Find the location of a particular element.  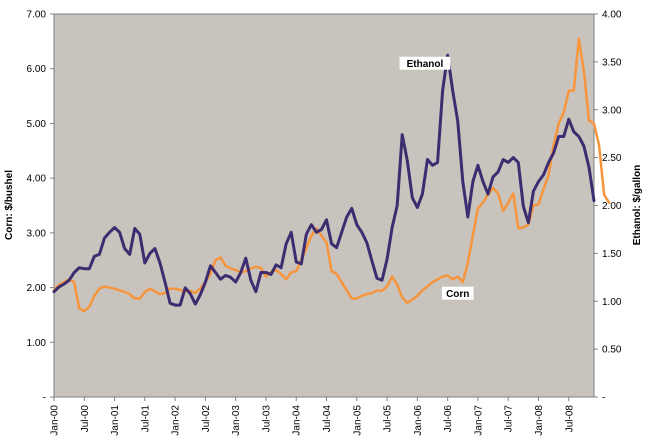

x-tick-label: Jan-04 is located at coordinates (297, 420).